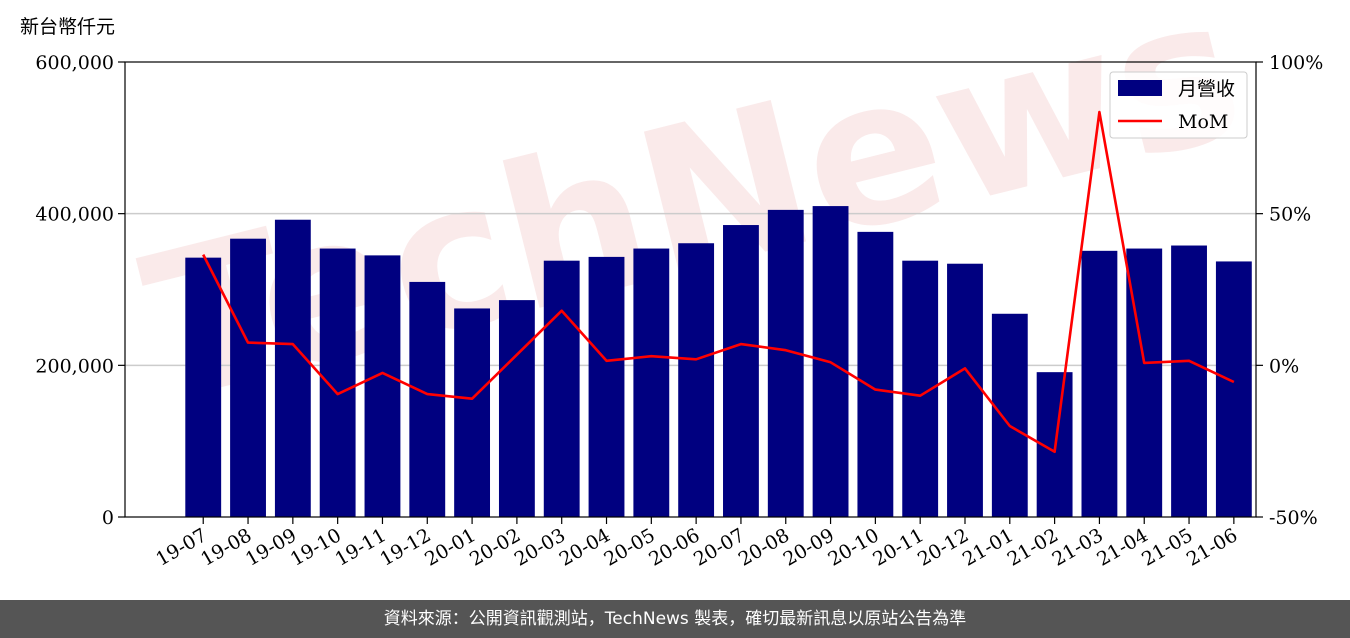  Describe the element at coordinates (674, 547) in the screenshot. I see `x-tick-label: 20-06` at that location.